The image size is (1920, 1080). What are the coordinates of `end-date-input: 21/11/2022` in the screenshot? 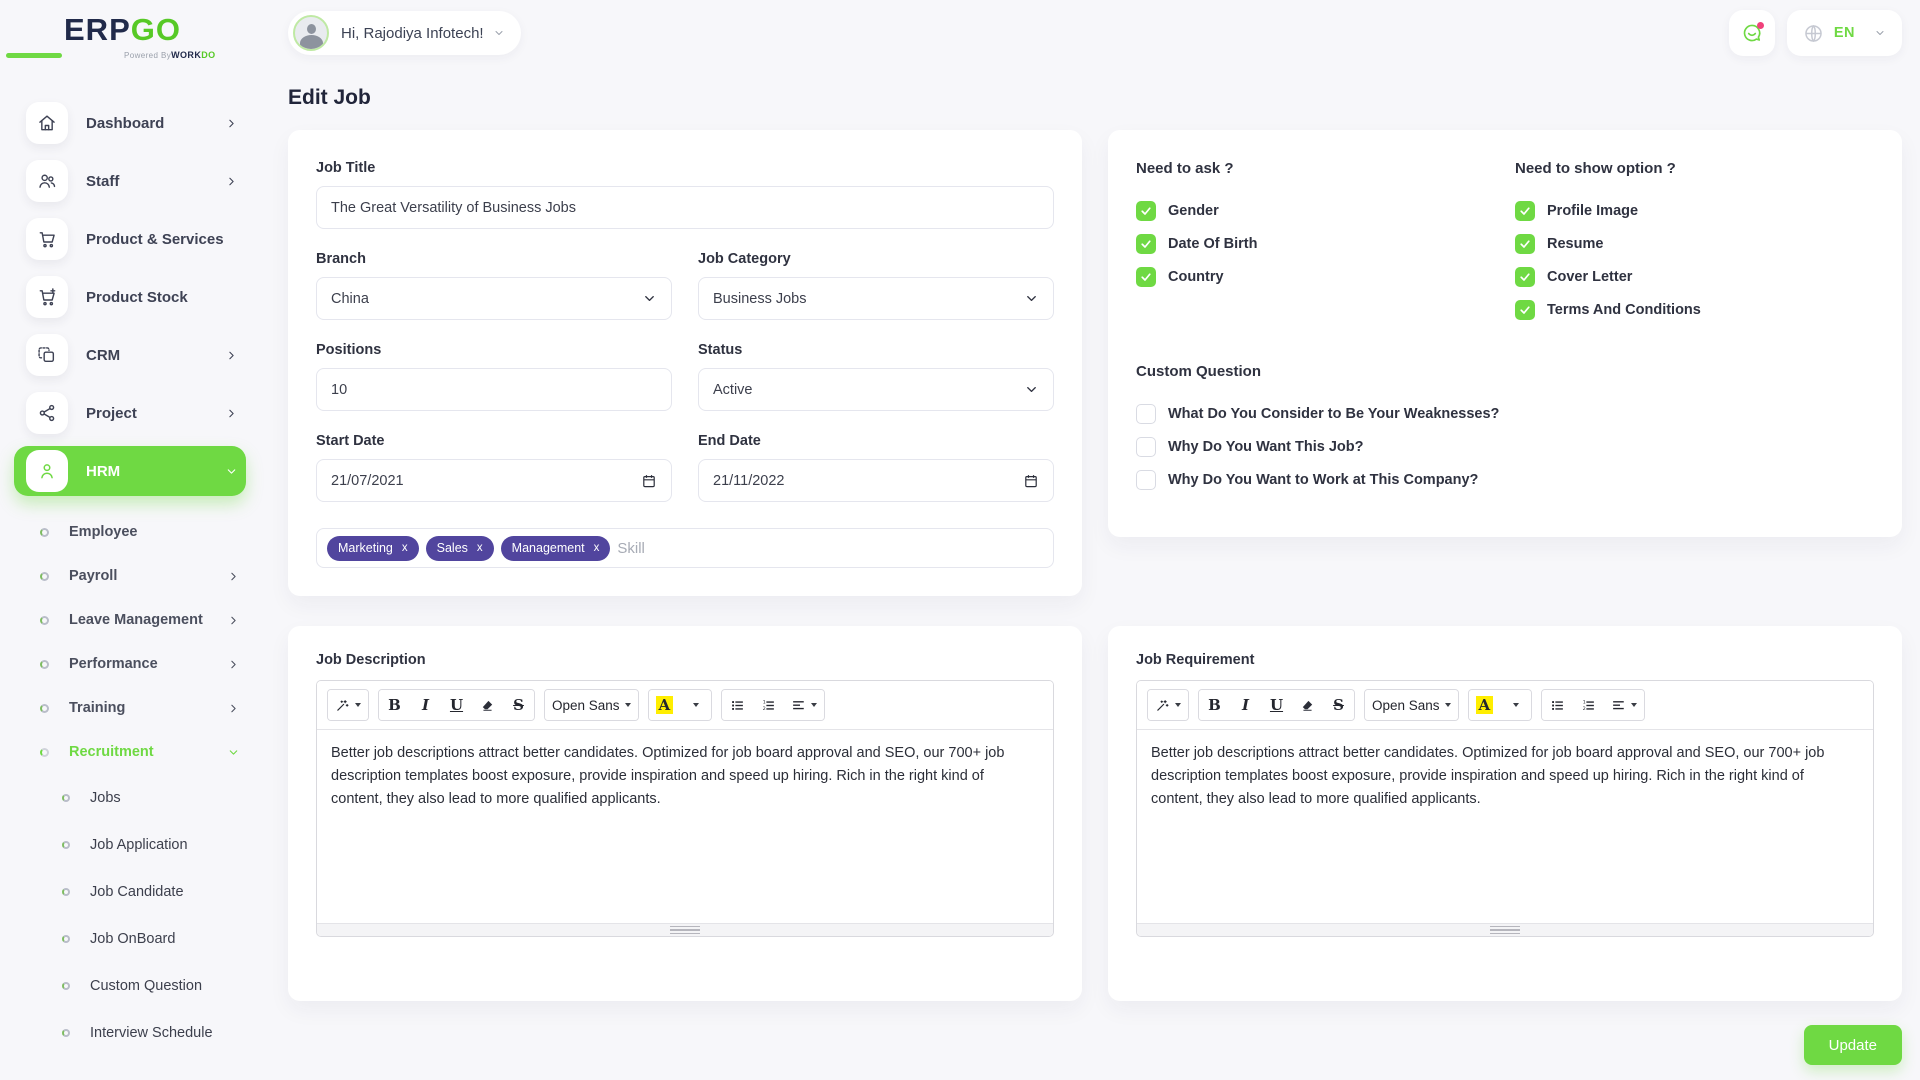 It's located at (876, 480).